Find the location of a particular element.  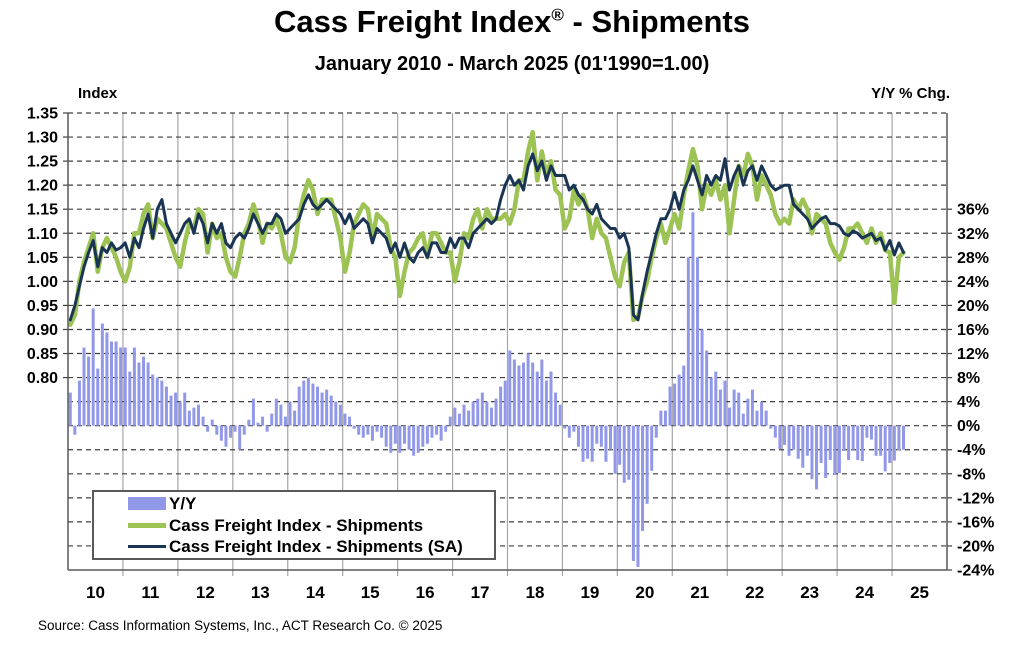

svg-text: 1.10 is located at coordinates (42, 234).